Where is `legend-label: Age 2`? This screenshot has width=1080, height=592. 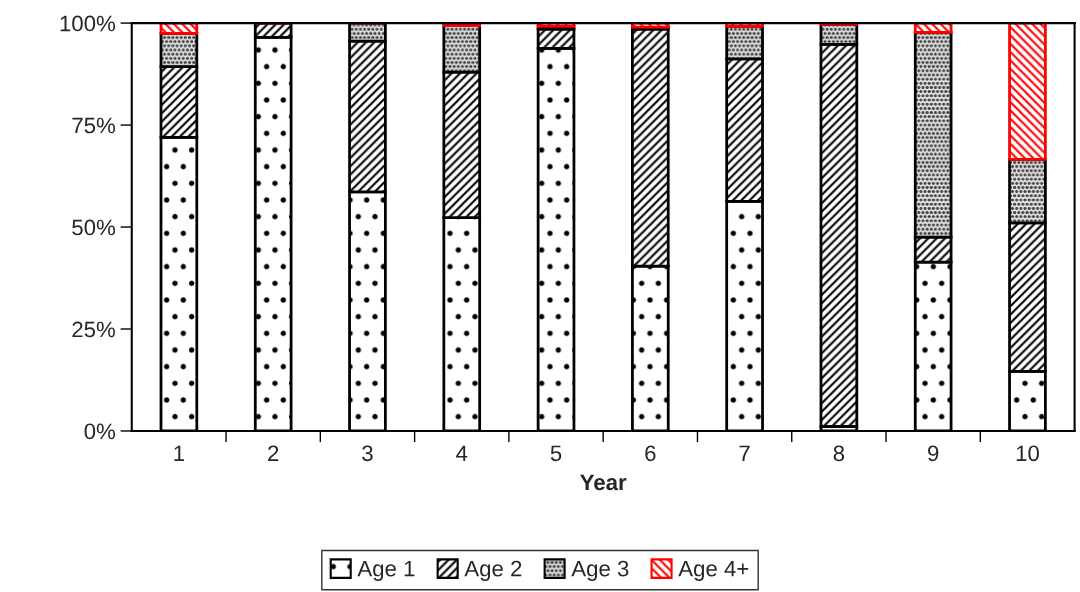 legend-label: Age 2 is located at coordinates (493, 570).